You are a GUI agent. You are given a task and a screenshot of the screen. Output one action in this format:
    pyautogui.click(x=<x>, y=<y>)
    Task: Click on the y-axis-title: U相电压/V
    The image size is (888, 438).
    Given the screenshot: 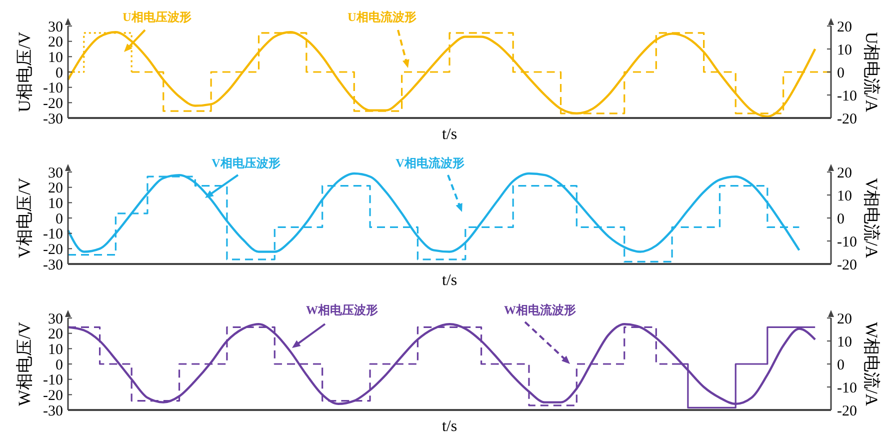 What is the action you would take?
    pyautogui.click(x=24, y=71)
    